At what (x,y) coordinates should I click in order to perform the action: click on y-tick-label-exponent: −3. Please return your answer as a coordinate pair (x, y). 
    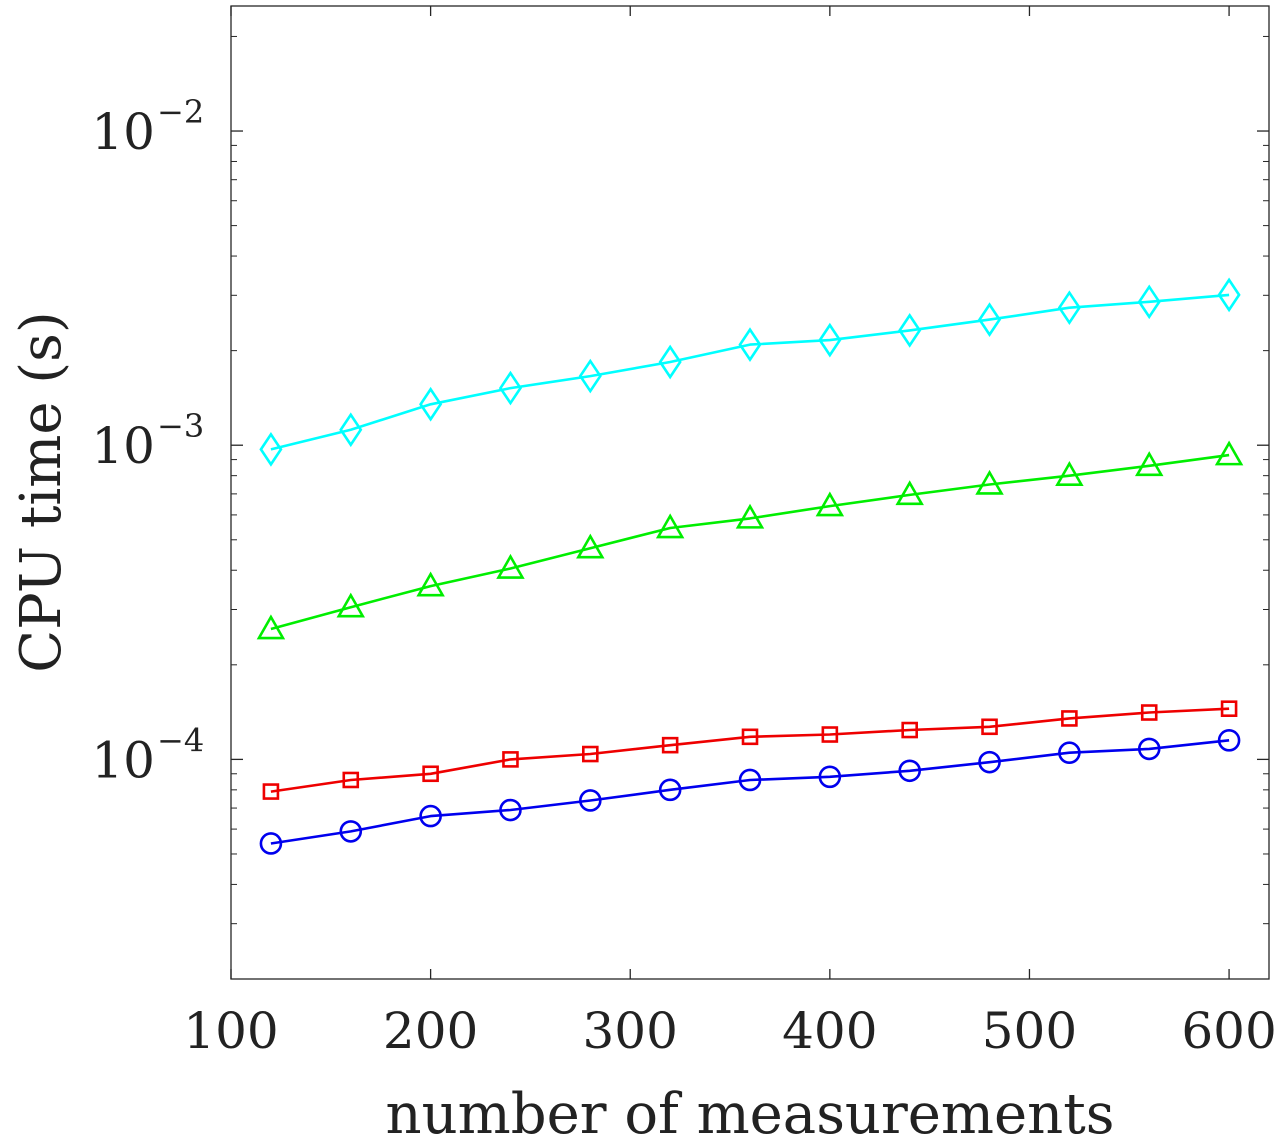
    Looking at the image, I should click on (180, 426).